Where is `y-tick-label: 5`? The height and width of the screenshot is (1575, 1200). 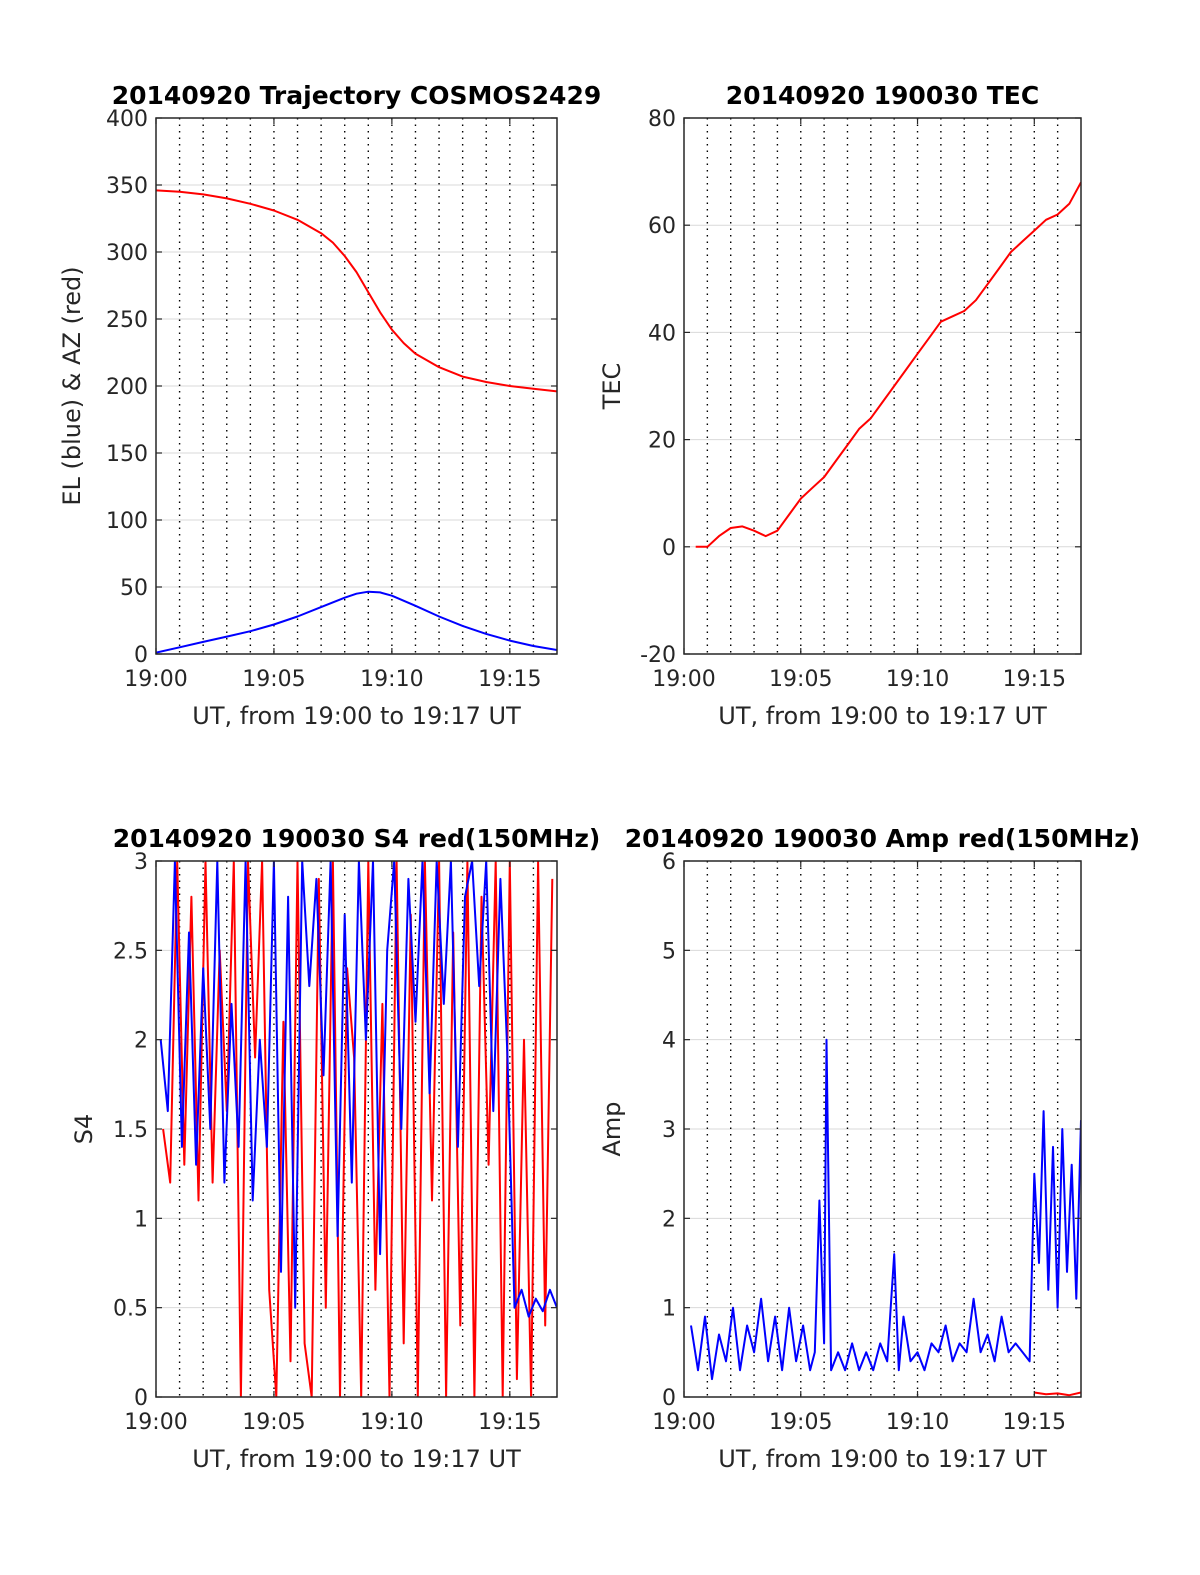
y-tick-label: 5 is located at coordinates (669, 951).